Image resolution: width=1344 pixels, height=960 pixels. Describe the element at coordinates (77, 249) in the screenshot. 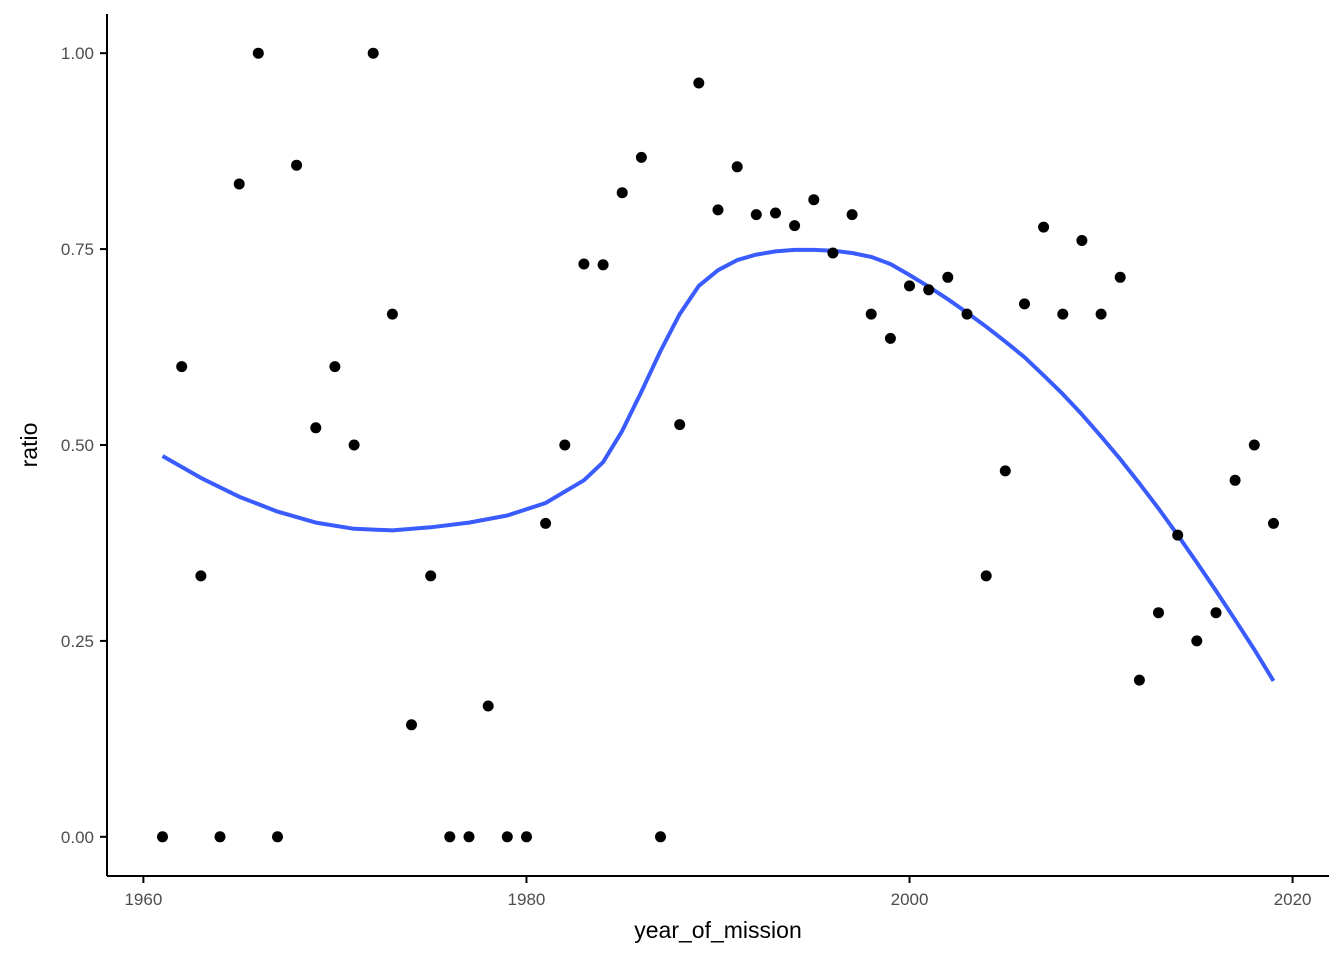

I see `y-tick-label: 0.75` at that location.